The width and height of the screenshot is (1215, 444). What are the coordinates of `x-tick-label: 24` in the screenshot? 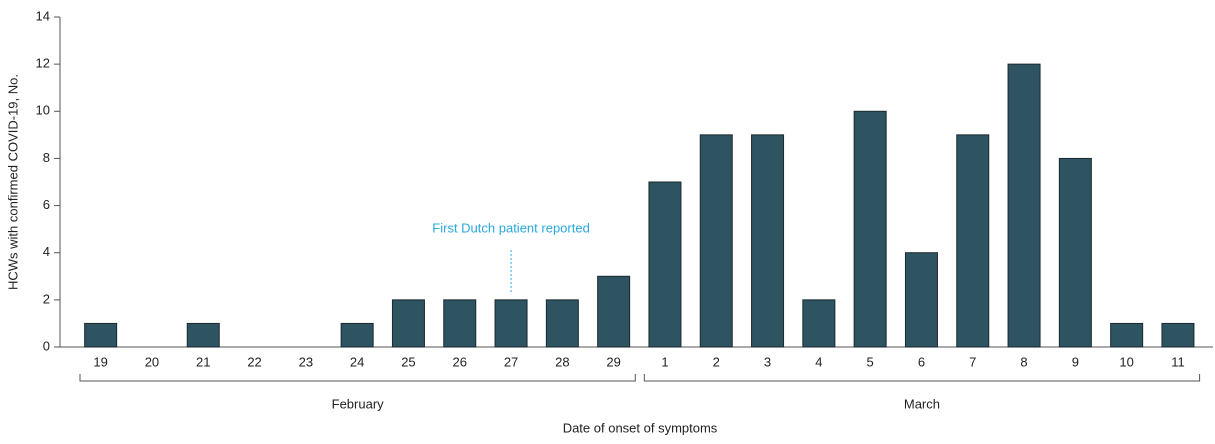 It's located at (357, 361).